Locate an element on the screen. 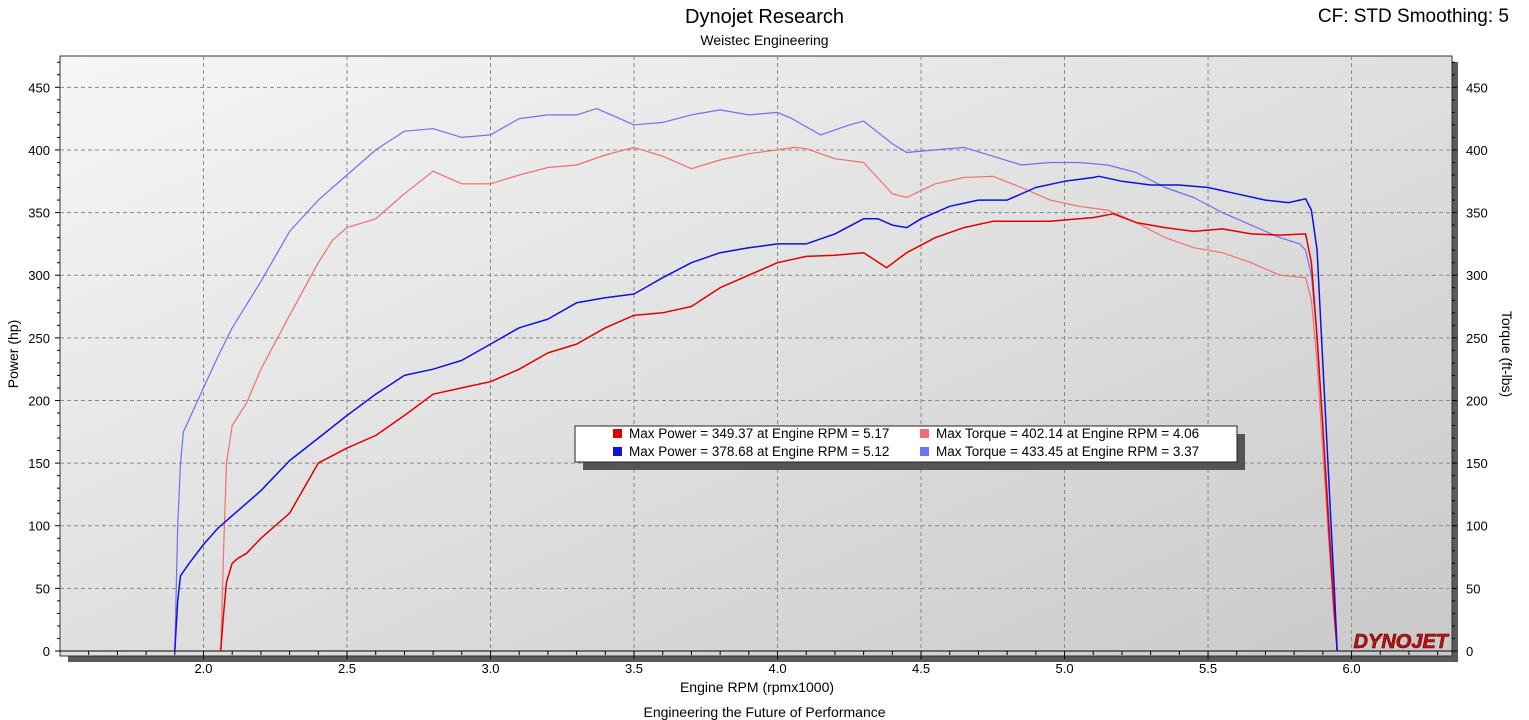  chart-title: Dynojet Research is located at coordinates (764, 17).